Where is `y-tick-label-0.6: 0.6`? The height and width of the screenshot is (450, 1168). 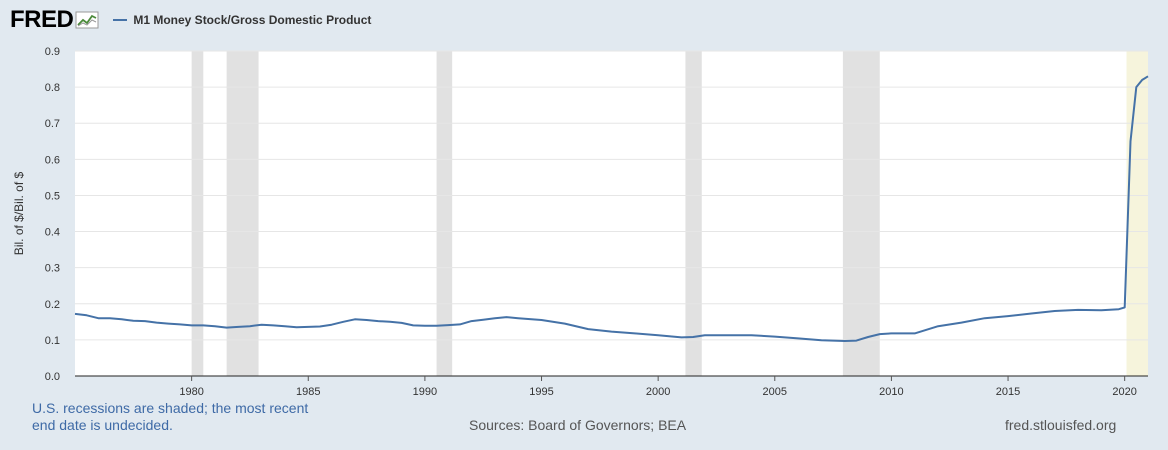 y-tick-label-0.6: 0.6 is located at coordinates (52, 160).